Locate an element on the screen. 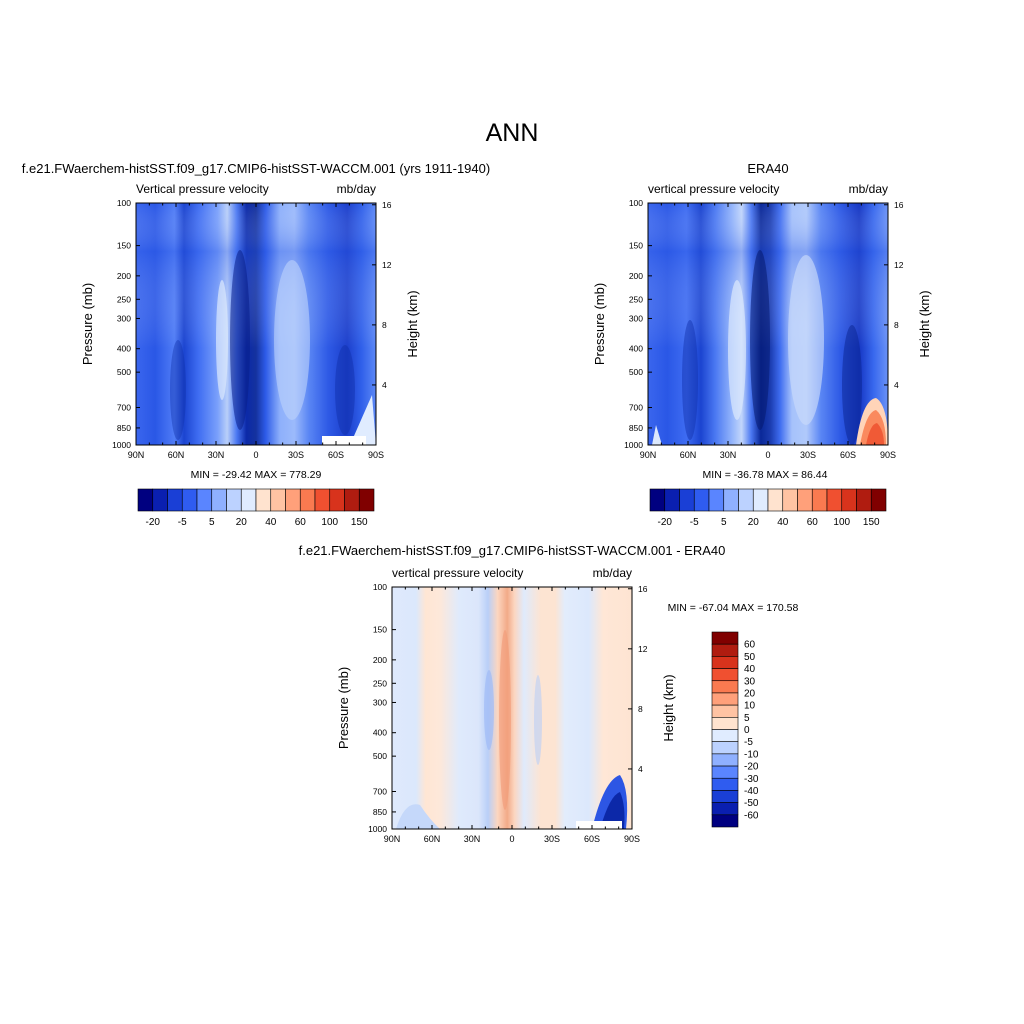 The width and height of the screenshot is (1024, 1024). x-tick-label: 60N is located at coordinates (176, 455).